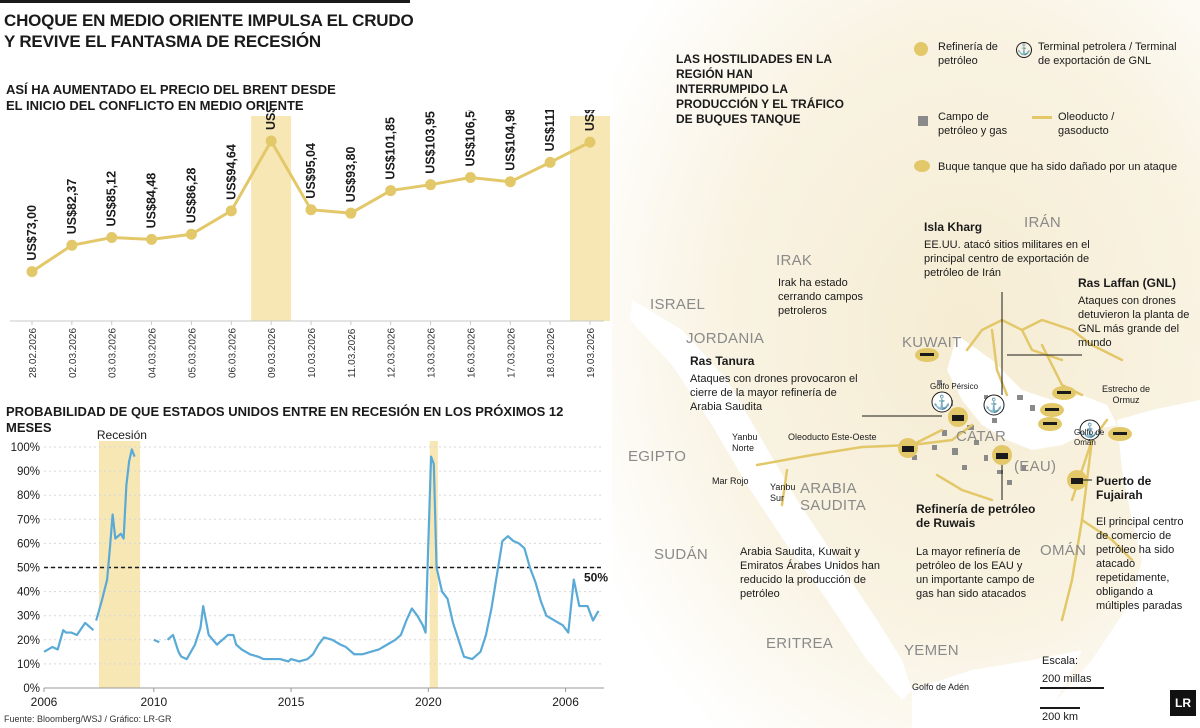 This screenshot has width=1200, height=728. Describe the element at coordinates (152, 201) in the screenshot. I see `brent-value-label: US$84,48` at that location.